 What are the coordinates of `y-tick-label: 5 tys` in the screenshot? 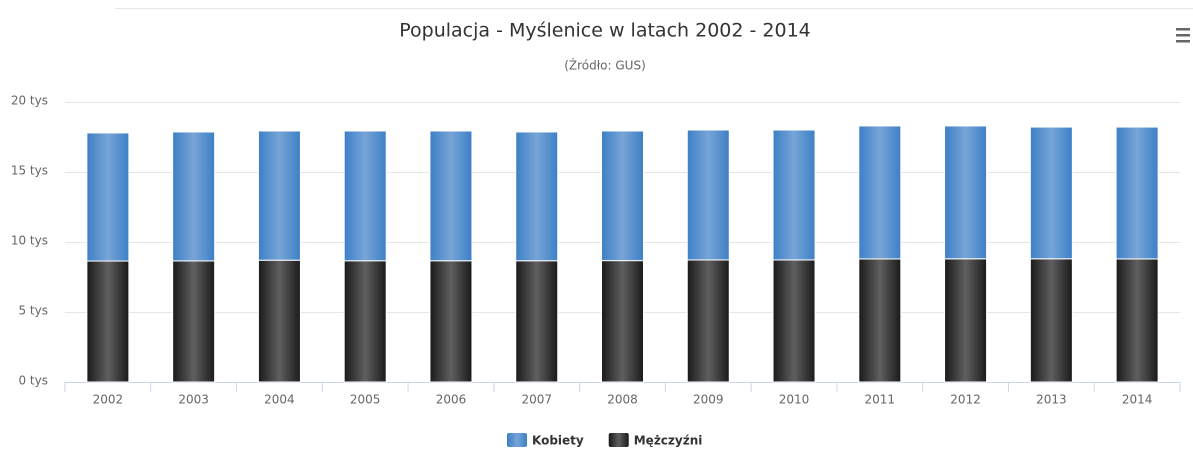 It's located at (33, 311).